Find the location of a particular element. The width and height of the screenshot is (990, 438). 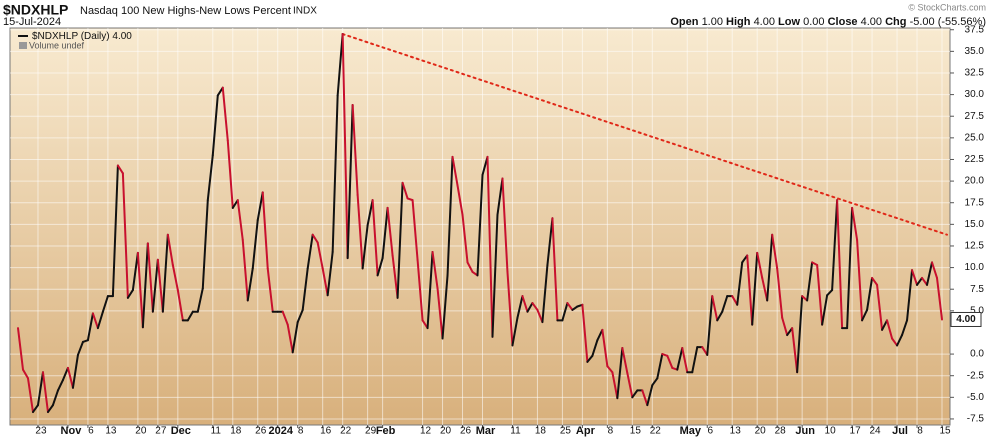

y-tick-label: 7.5 is located at coordinates (977, 289).